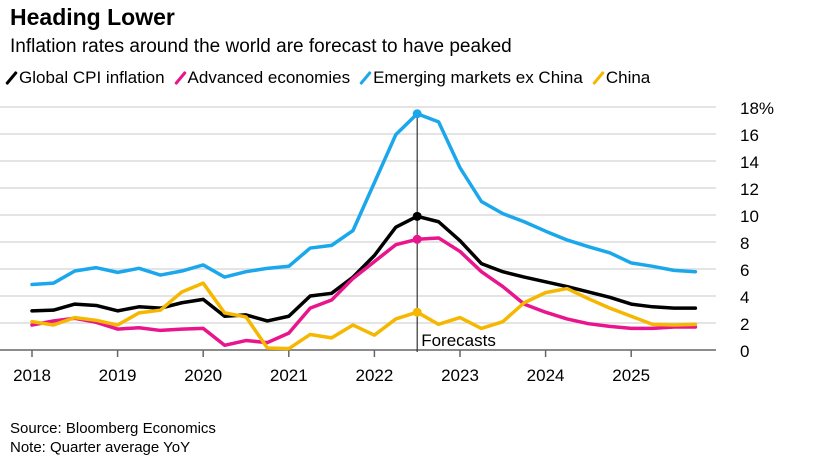 This screenshot has width=836, height=476. Describe the element at coordinates (113, 428) in the screenshot. I see `source-note: Source: Bloomberg Economics` at that location.